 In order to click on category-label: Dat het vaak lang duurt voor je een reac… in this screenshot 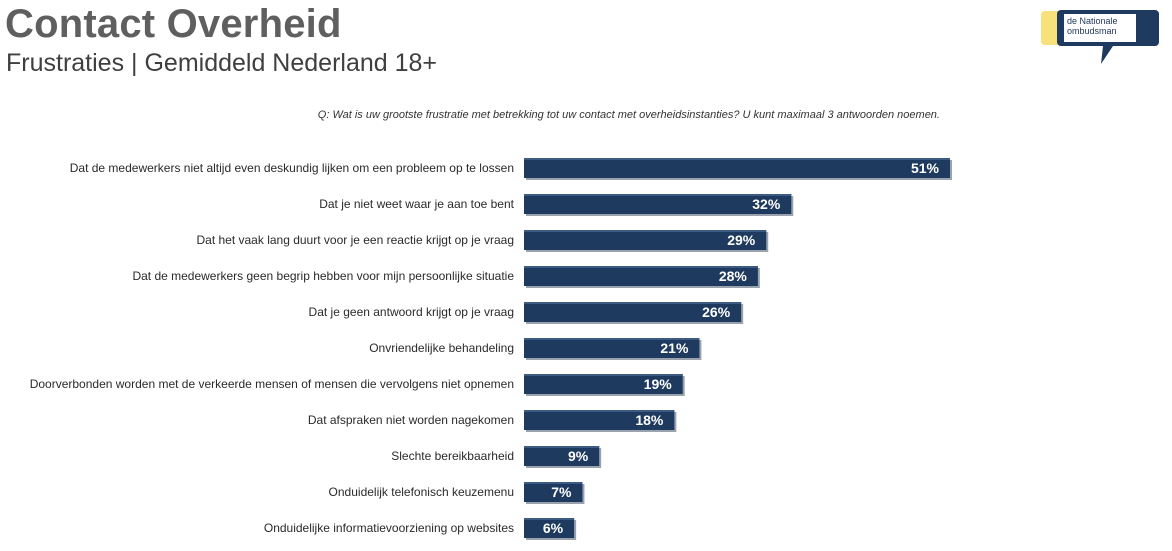, I will do `click(355, 240)`.